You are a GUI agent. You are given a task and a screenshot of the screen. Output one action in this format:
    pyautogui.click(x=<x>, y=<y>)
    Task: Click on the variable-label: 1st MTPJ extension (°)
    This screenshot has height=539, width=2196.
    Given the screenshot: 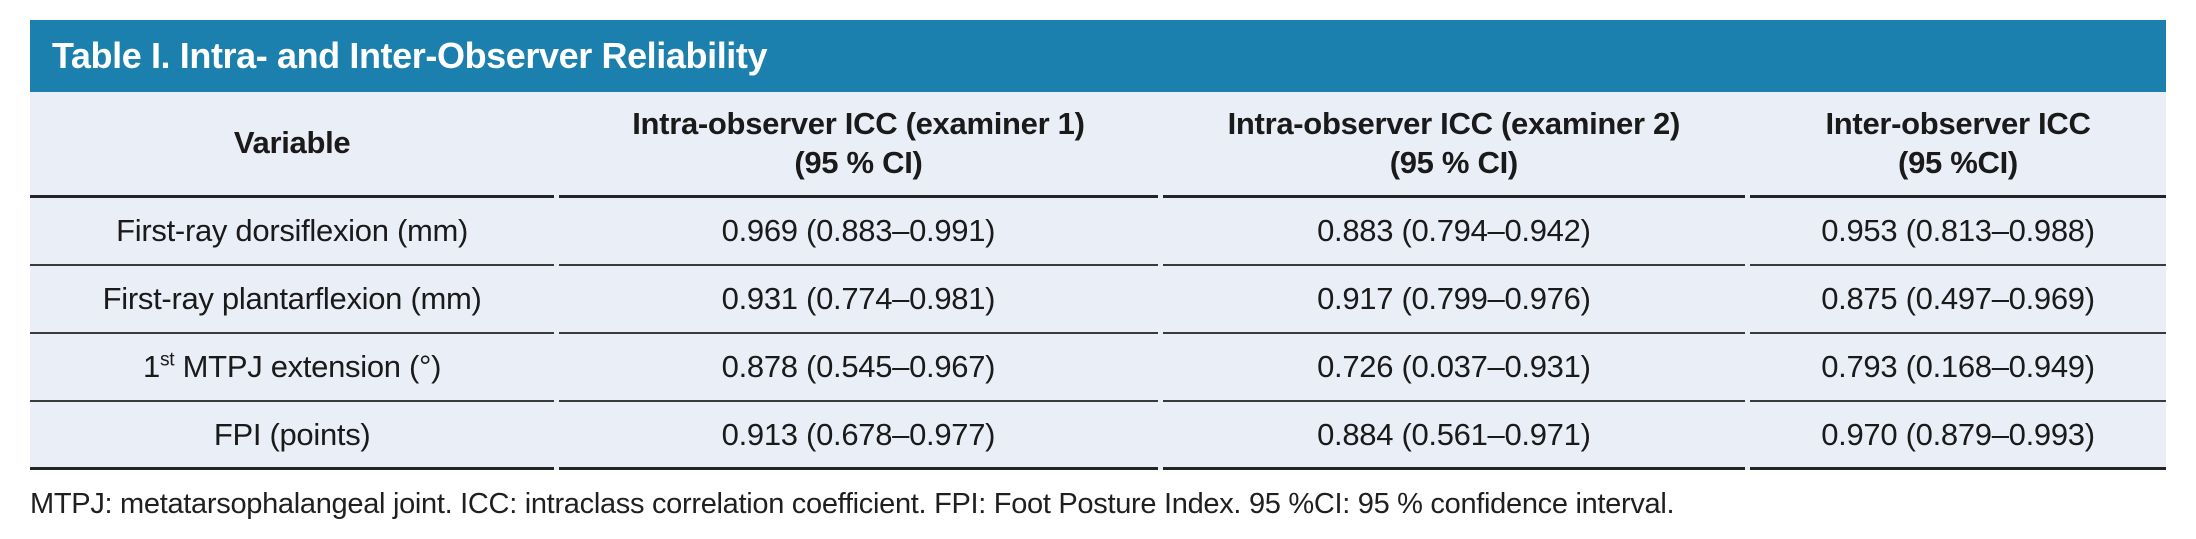 What is the action you would take?
    pyautogui.click(x=292, y=367)
    